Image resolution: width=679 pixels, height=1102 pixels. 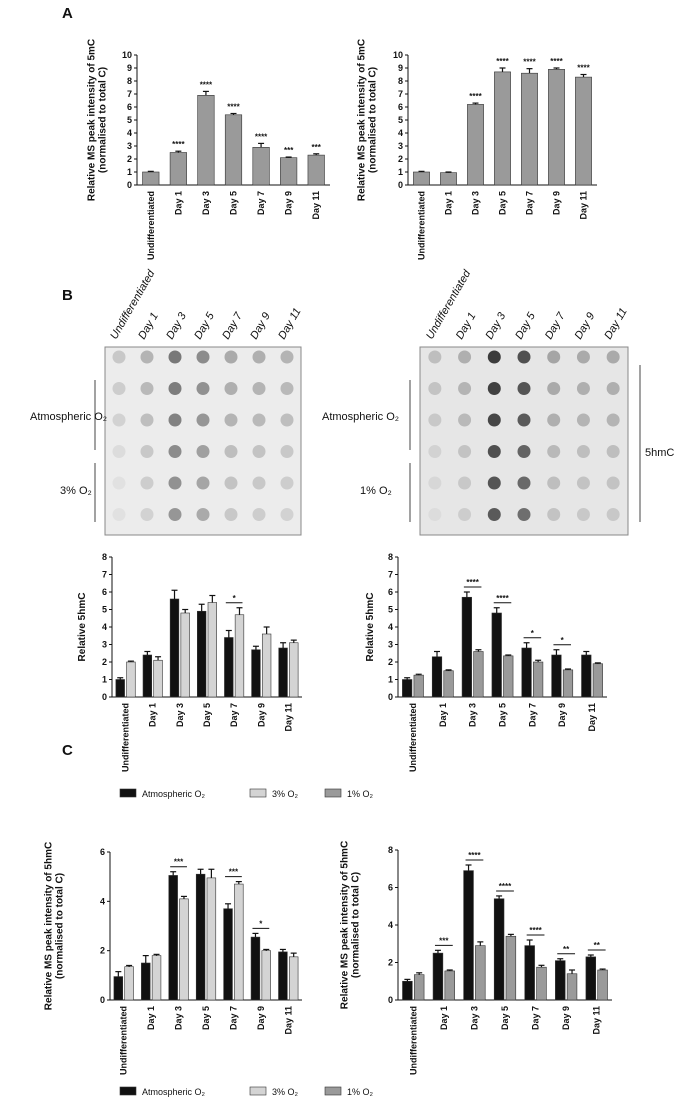 What do you see at coordinates (67, 295) in the screenshot?
I see `panel-letter: B` at bounding box center [67, 295].